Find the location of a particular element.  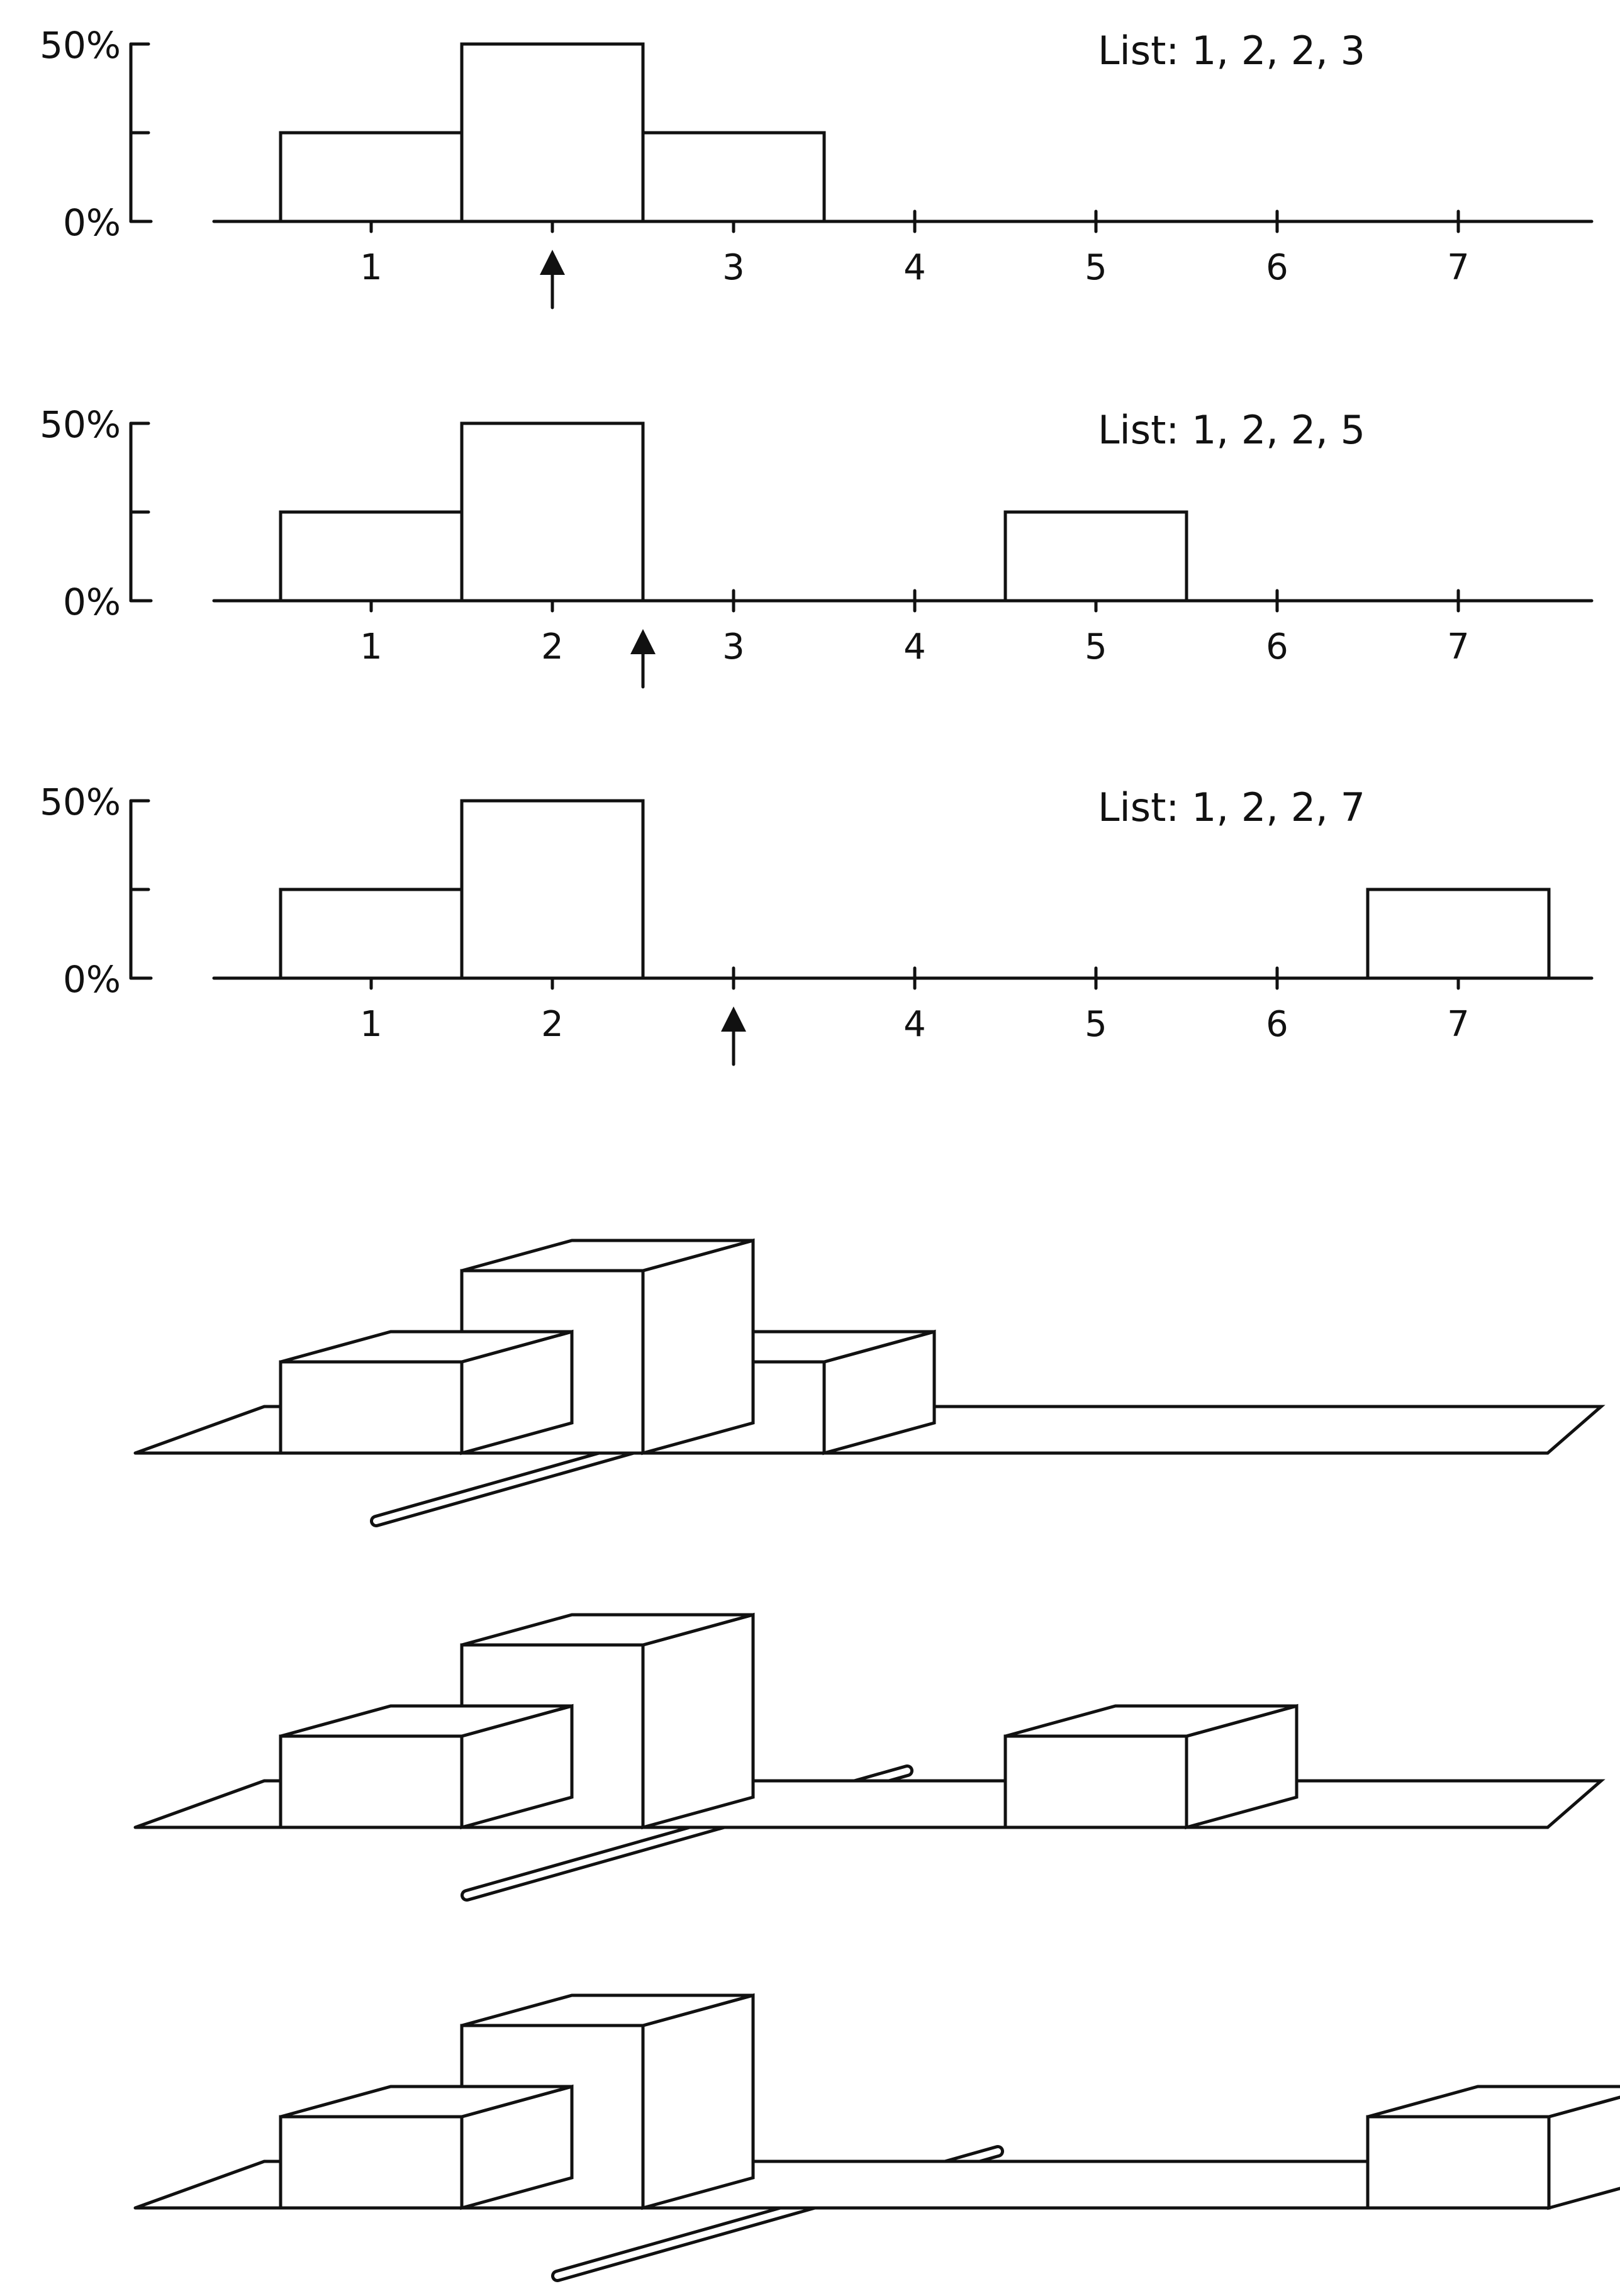

list-label: List: 1, 2, 2, 3 is located at coordinates (1231, 51).